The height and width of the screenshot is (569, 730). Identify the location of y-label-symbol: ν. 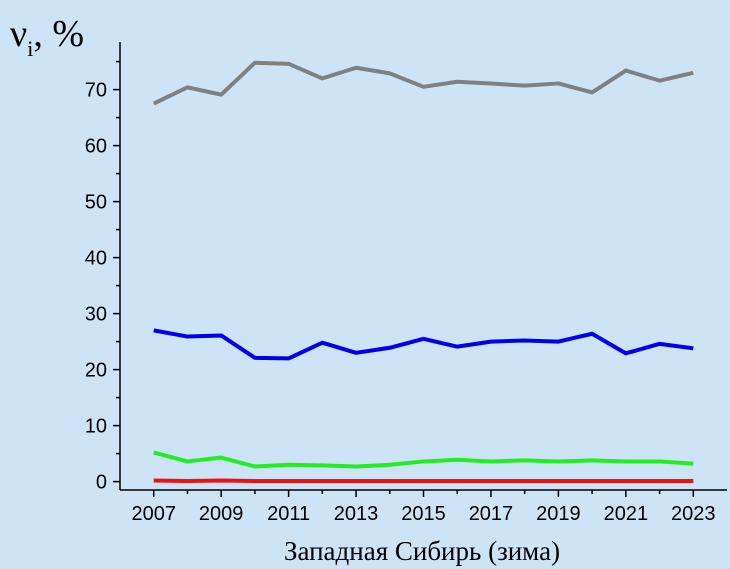
(18, 34).